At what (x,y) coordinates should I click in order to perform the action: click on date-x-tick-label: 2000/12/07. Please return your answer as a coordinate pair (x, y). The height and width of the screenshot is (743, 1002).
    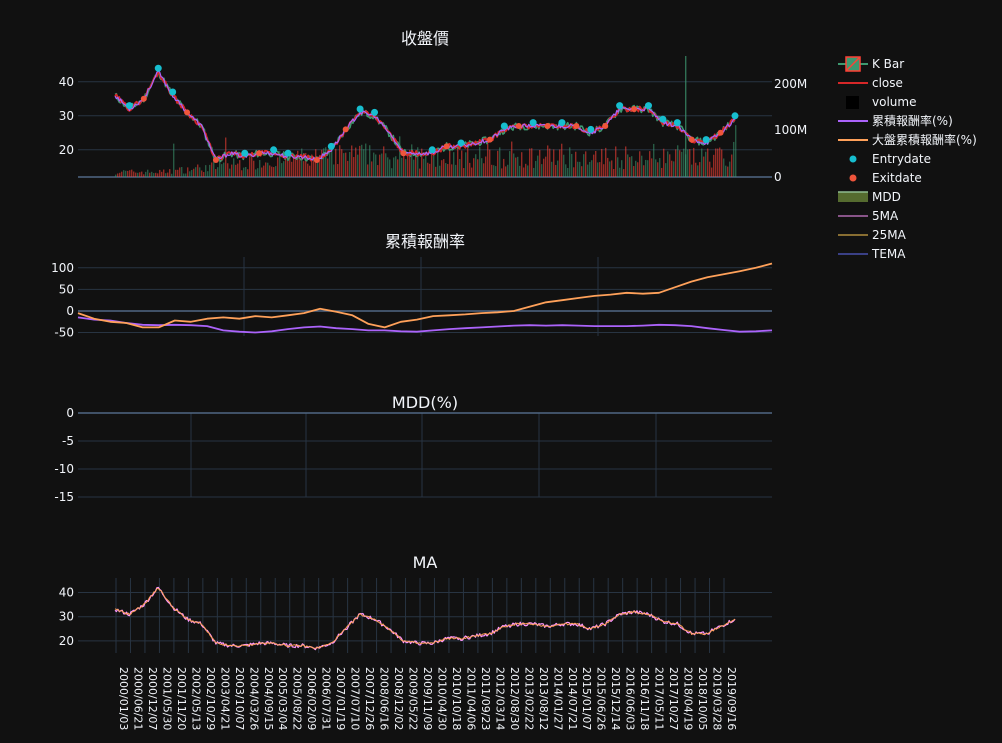
    Looking at the image, I should click on (152, 698).